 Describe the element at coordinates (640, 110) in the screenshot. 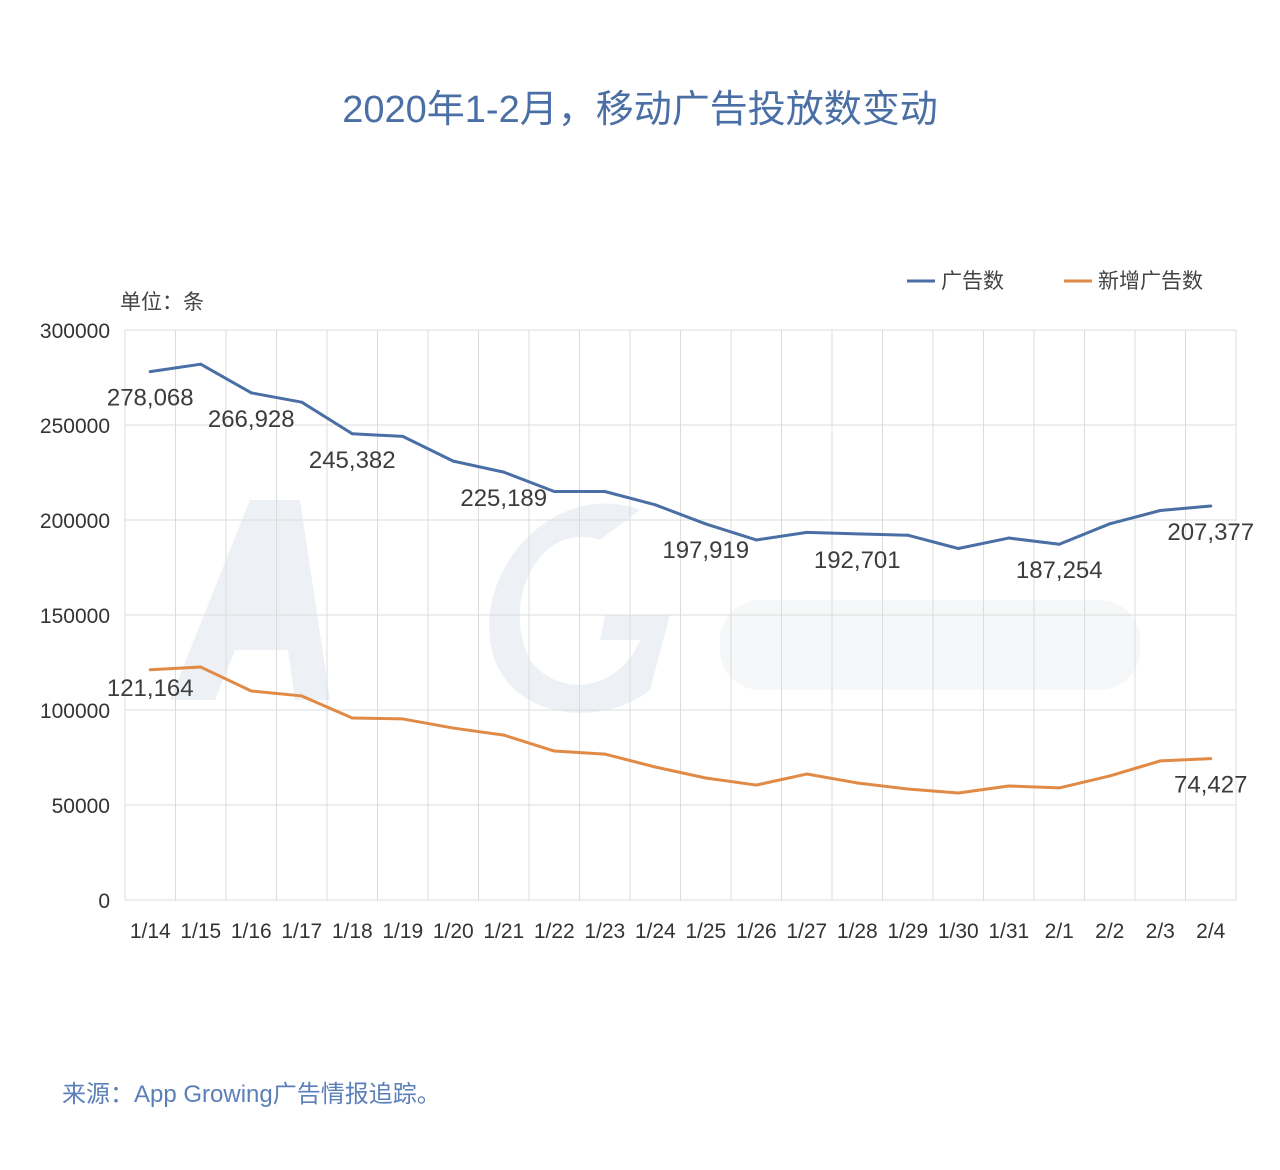

I see `chart-title: 2020年1-2月，移动广告投放数变动` at that location.